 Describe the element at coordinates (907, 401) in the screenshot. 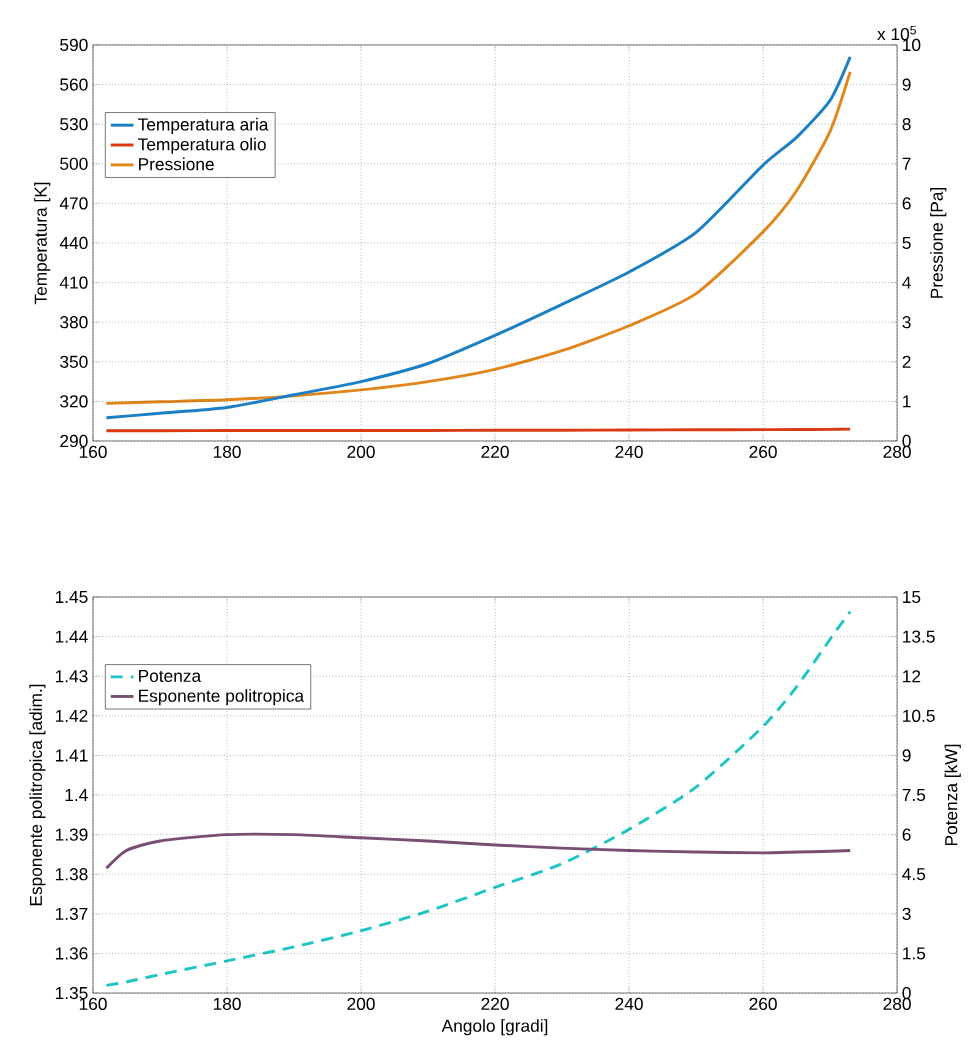

I see `y2-tick-label: 1` at that location.